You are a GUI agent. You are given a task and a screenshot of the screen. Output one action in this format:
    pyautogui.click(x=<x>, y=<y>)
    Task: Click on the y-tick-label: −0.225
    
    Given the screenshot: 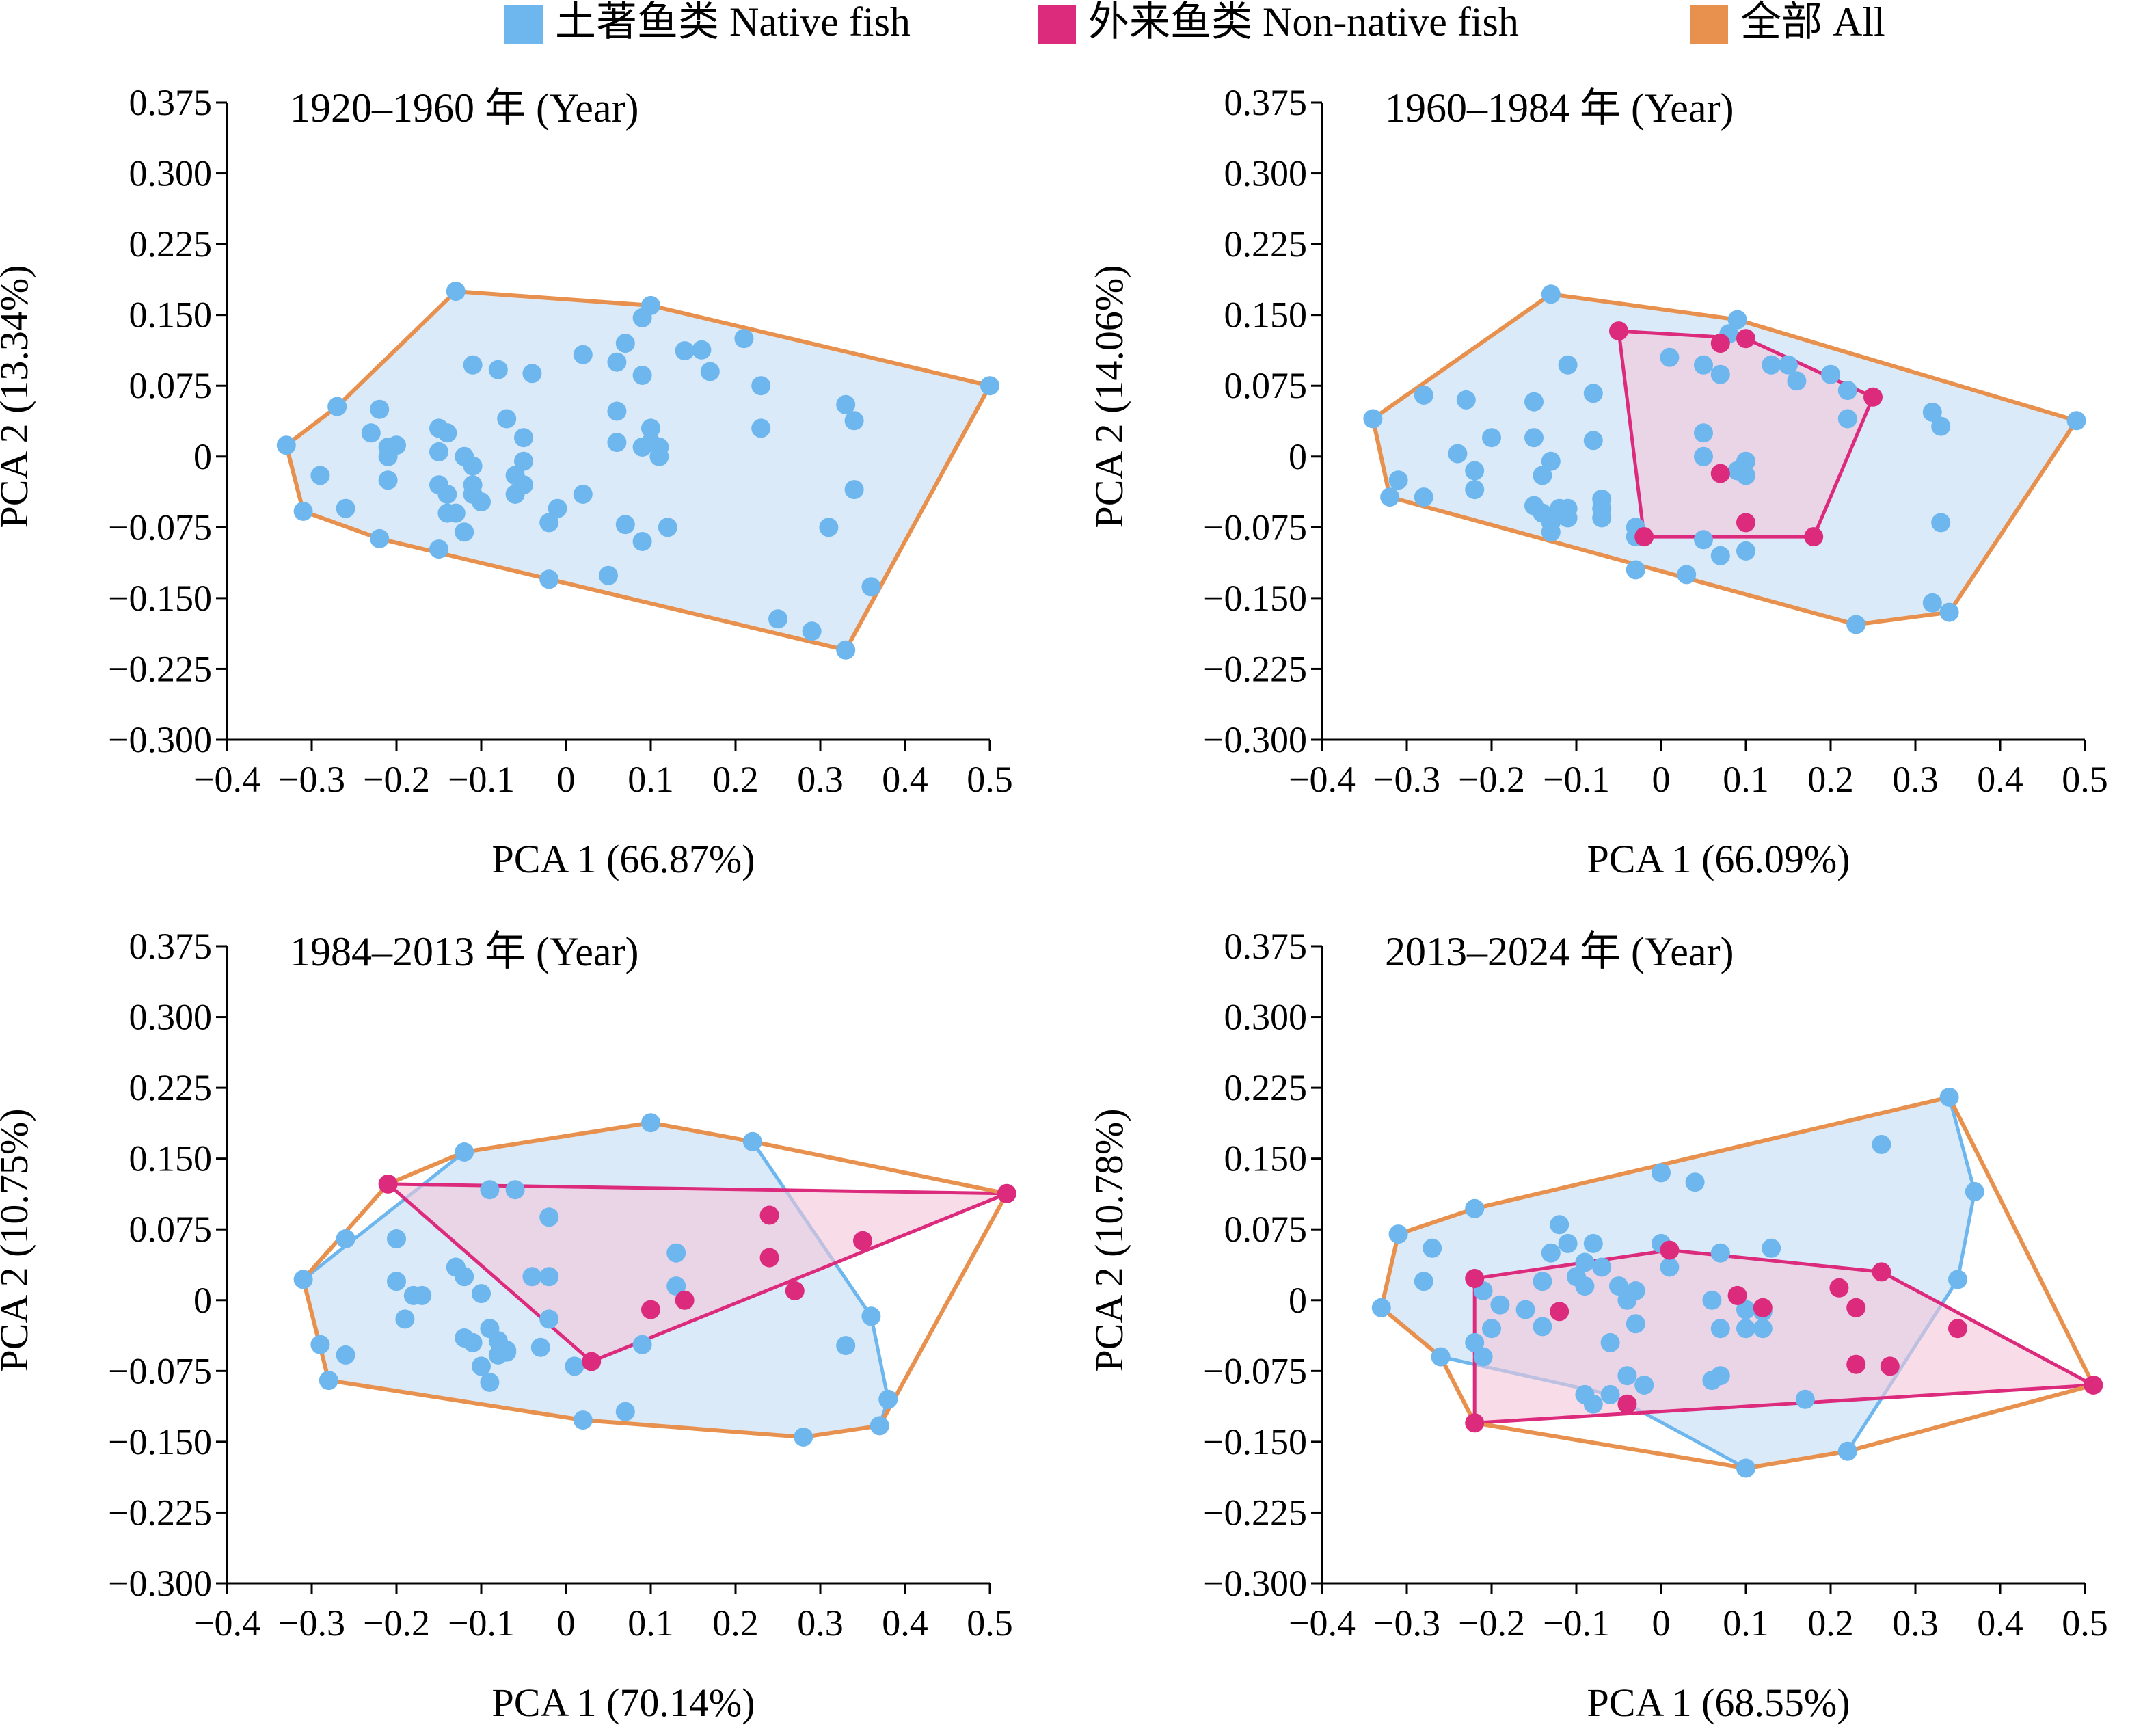 What is the action you would take?
    pyautogui.click(x=1255, y=668)
    